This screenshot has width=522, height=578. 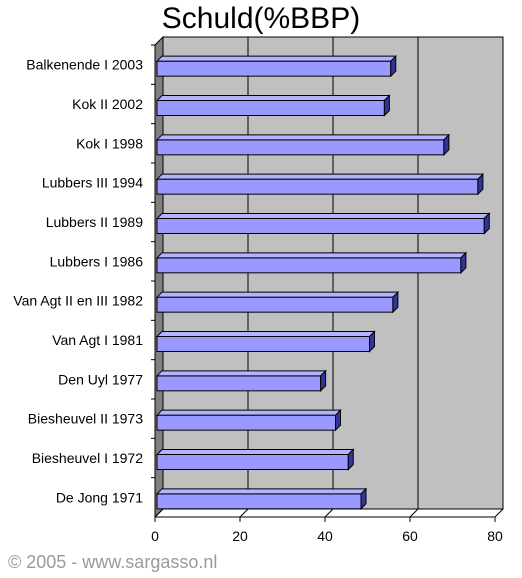 I want to click on category-label: Biesheuvel I 1972, so click(x=88, y=458).